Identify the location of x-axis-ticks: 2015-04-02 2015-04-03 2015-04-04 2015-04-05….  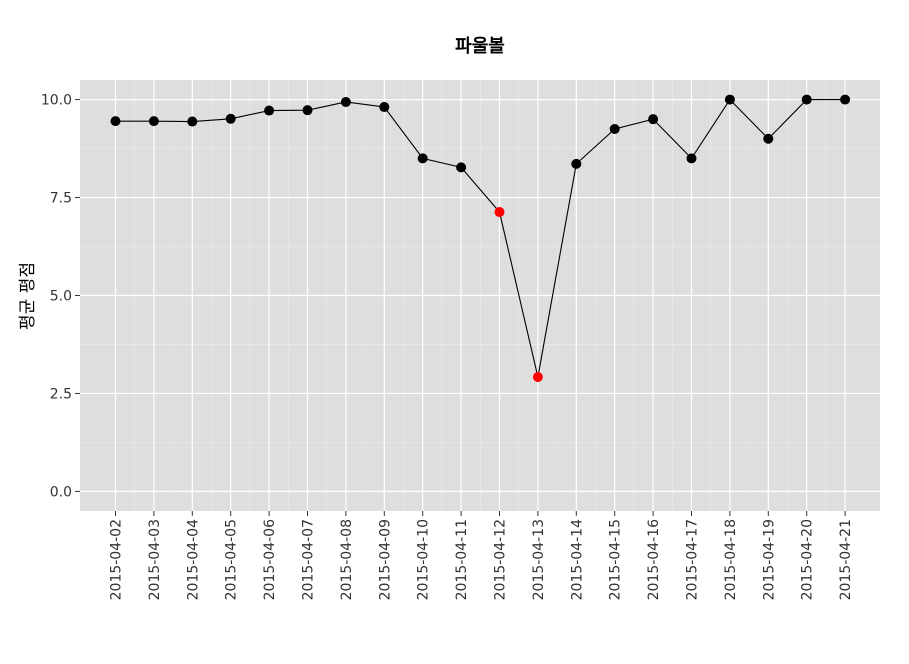
(481, 555).